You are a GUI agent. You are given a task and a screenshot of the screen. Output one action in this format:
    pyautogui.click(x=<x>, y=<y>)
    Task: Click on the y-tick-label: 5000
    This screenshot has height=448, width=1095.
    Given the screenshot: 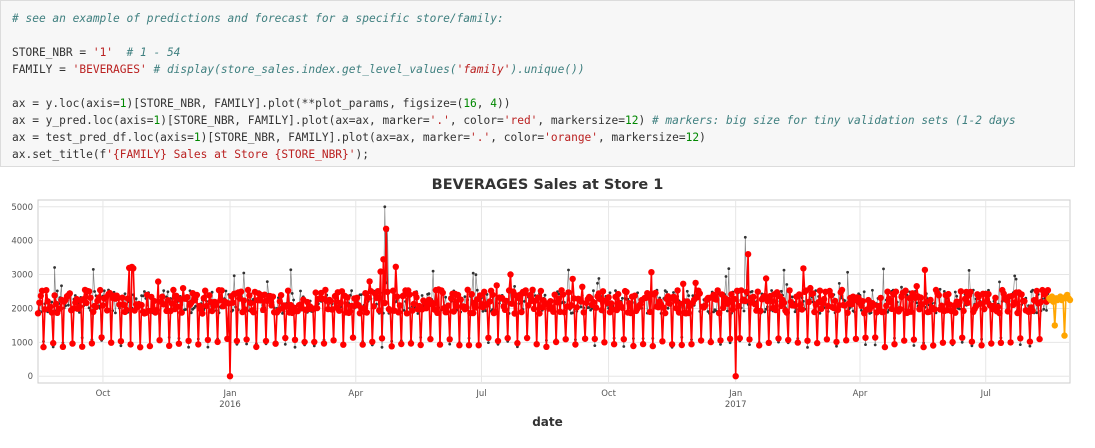 What is the action you would take?
    pyautogui.click(x=22, y=208)
    